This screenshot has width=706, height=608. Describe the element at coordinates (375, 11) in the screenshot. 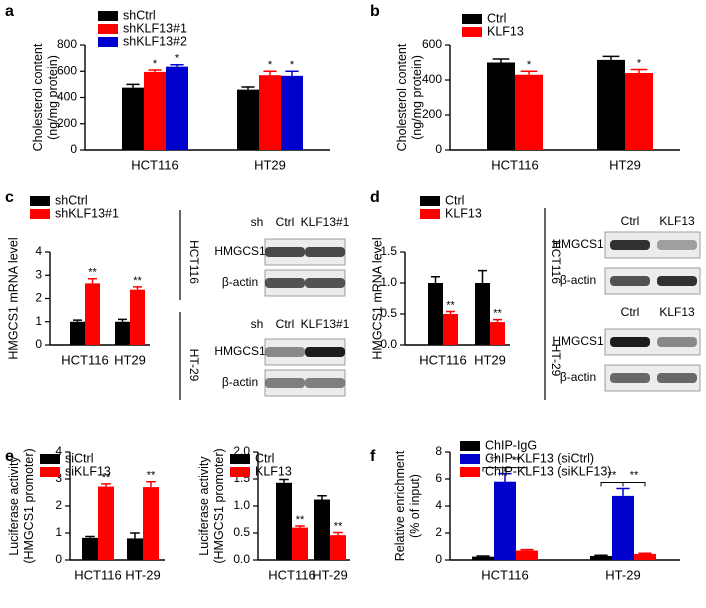

I see `panel-letter: b` at that location.